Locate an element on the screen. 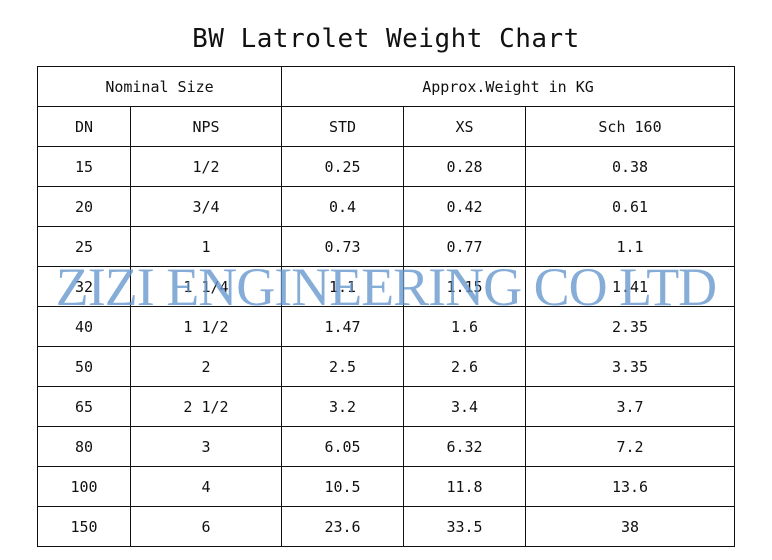 This screenshot has height=560, width=772. cell-xs: 1.15 is located at coordinates (464, 286).